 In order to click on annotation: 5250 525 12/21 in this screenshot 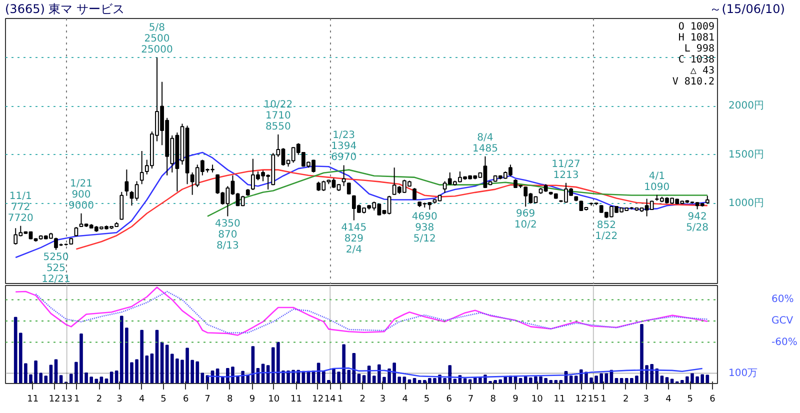, I will do `click(56, 268)`.